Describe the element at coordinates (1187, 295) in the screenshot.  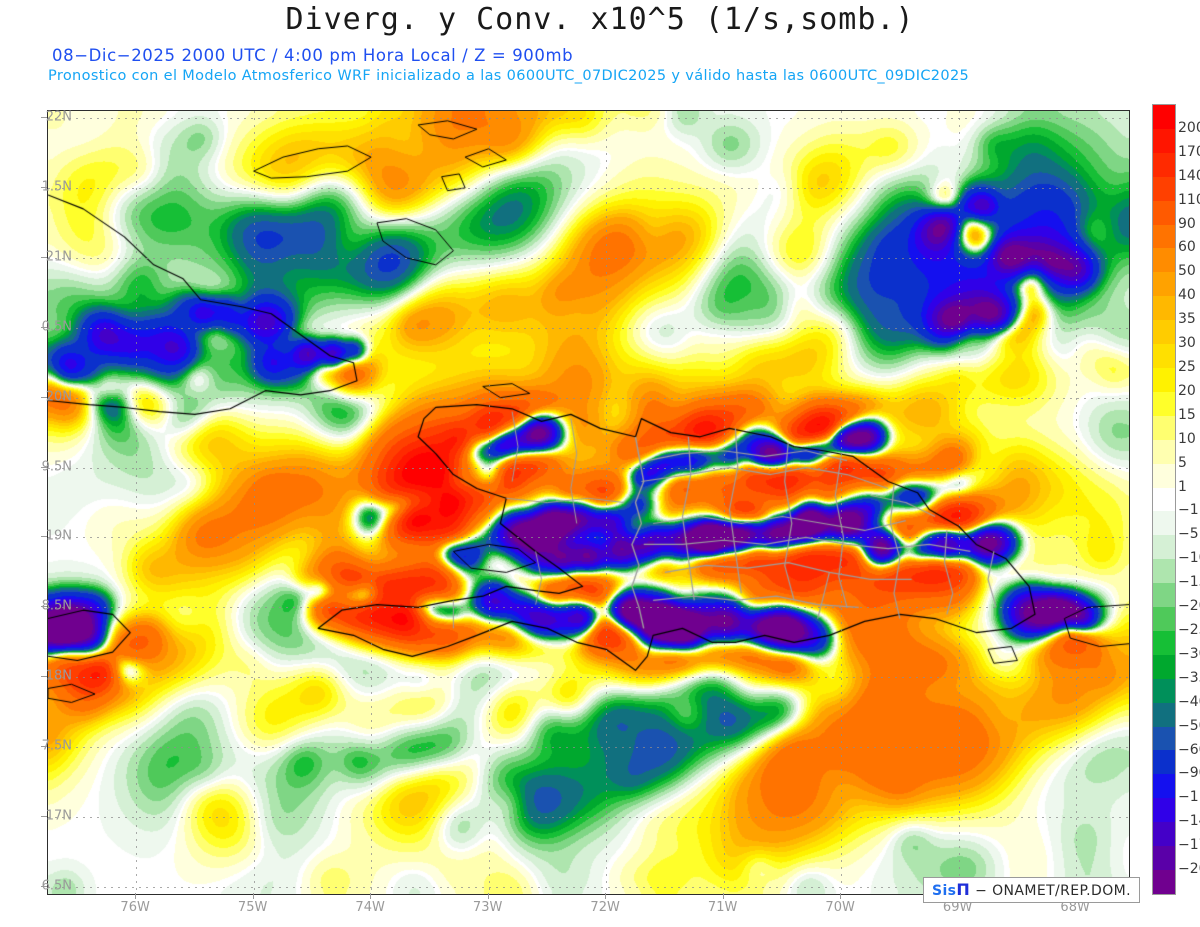
I see `colorbar-tick-label: 40` at that location.